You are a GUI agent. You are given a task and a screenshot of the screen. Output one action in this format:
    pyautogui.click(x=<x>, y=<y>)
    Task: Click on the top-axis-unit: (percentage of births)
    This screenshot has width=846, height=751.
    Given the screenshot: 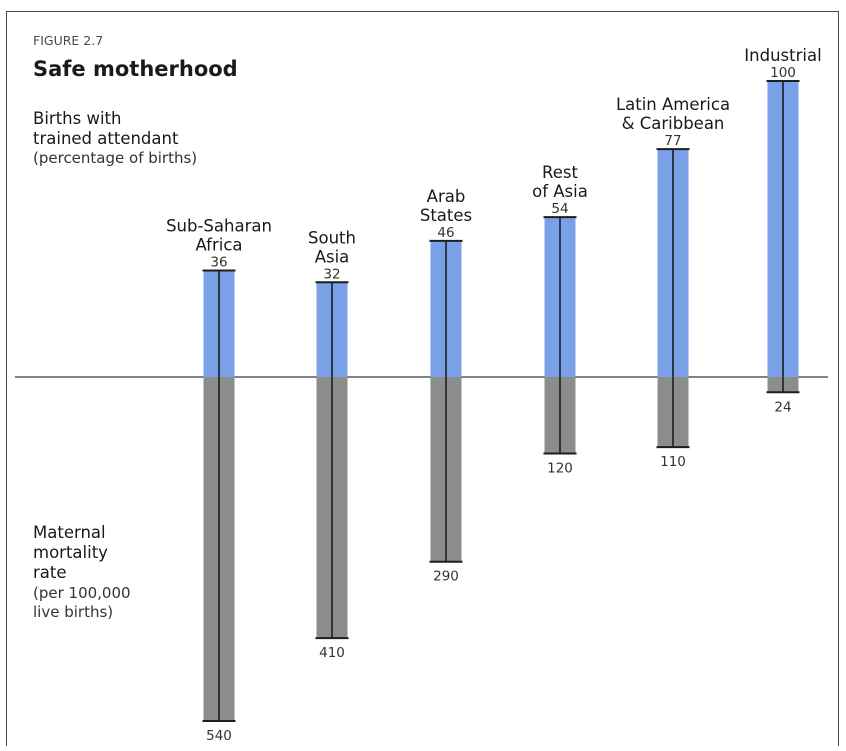 What is the action you would take?
    pyautogui.click(x=115, y=158)
    